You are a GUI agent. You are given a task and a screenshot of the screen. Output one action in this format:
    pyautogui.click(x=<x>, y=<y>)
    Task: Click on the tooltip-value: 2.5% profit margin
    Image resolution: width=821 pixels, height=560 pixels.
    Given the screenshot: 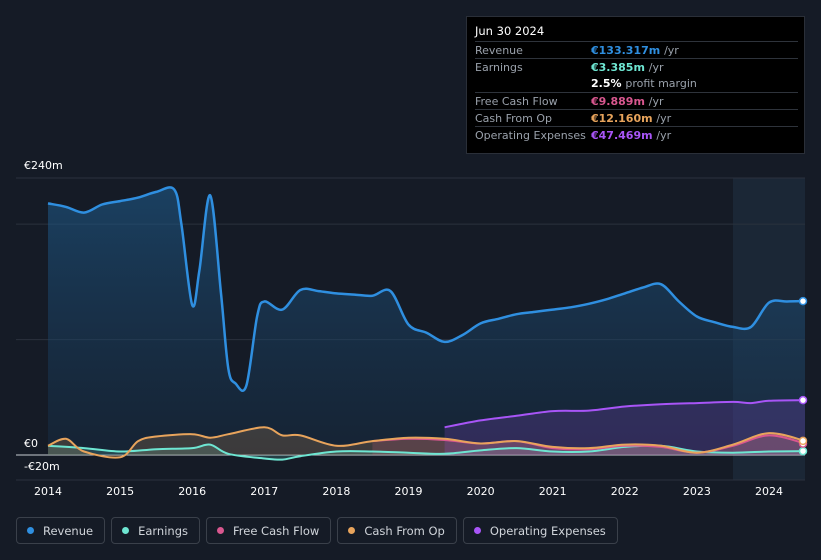 What is the action you would take?
    pyautogui.click(x=644, y=83)
    